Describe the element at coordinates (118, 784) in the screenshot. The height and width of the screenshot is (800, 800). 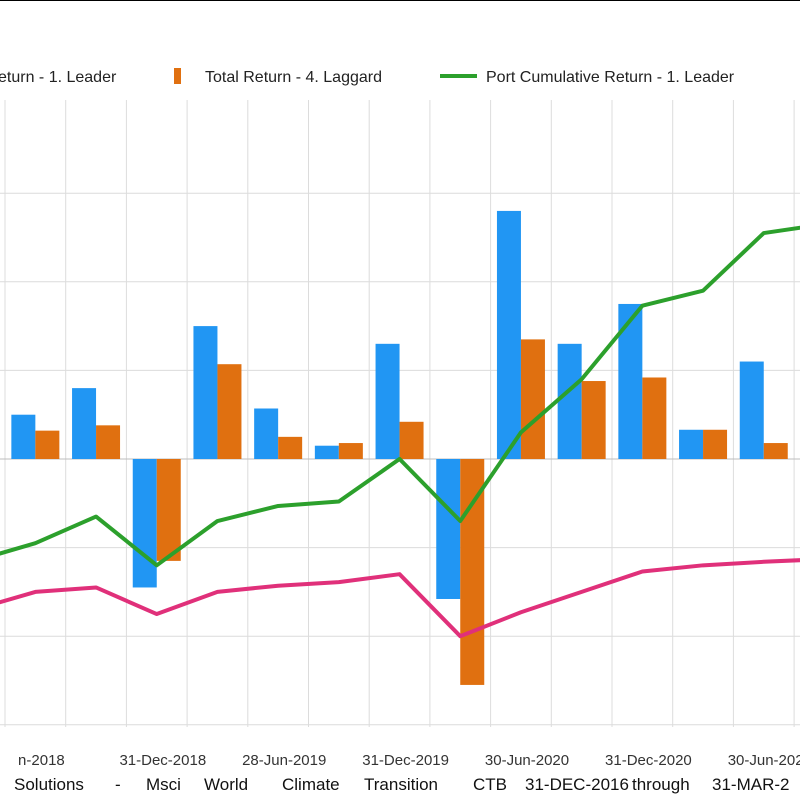
I see `footer-word: -` at that location.